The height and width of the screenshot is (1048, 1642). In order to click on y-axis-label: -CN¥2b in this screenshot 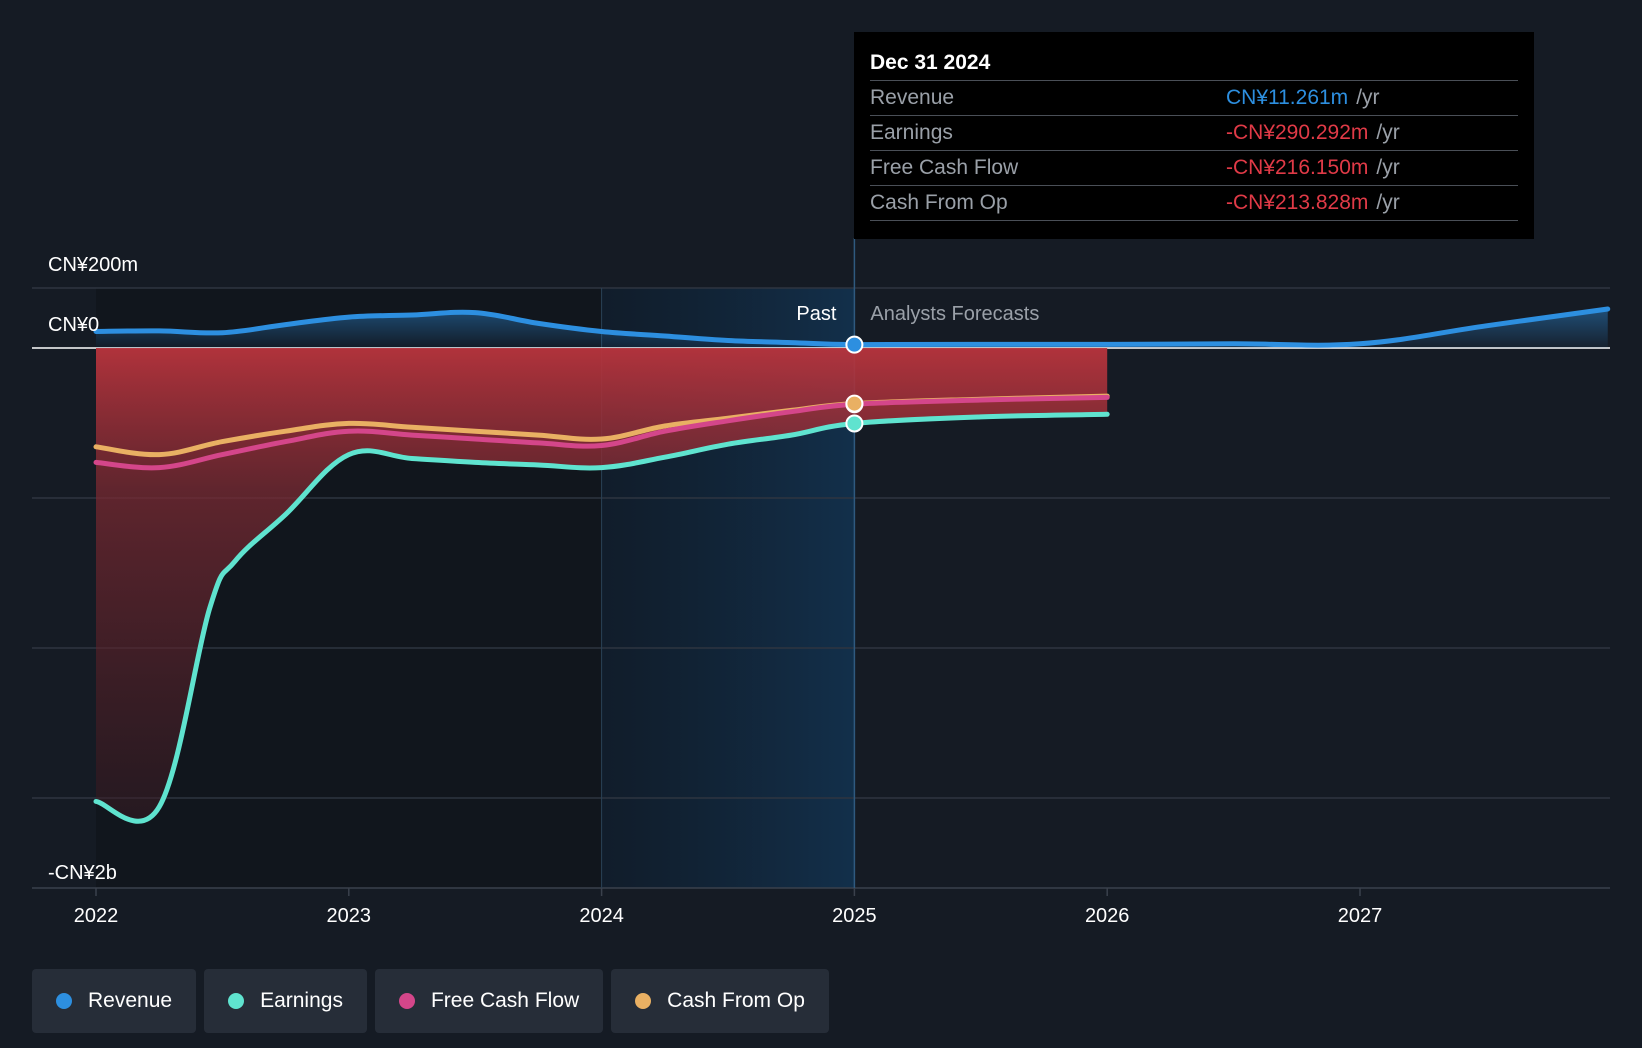, I will do `click(82, 873)`.